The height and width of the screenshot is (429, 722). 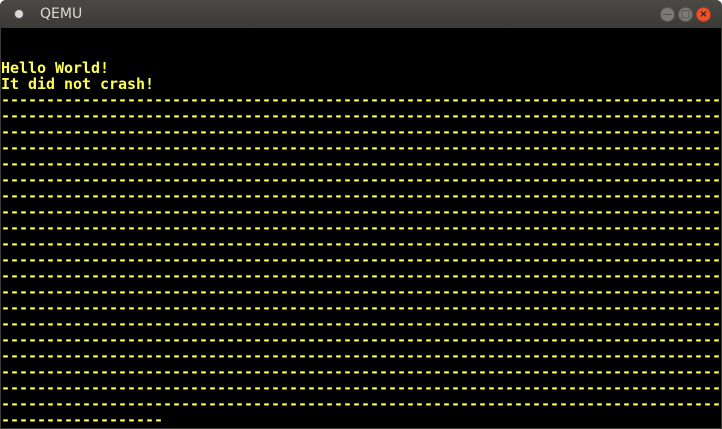 I want to click on maximize-button: □, so click(x=685, y=14).